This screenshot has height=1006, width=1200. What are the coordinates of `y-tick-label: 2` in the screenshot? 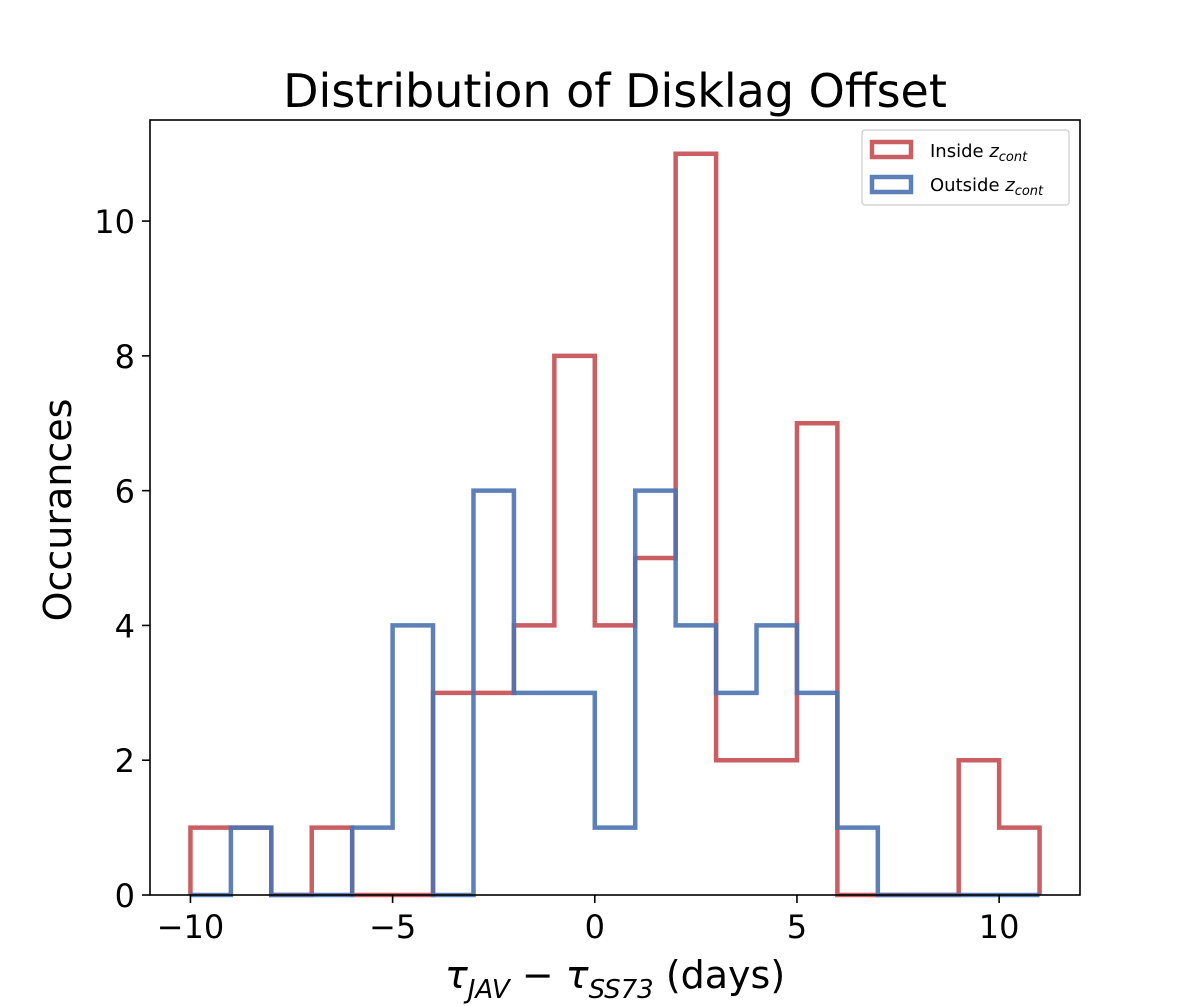 It's located at (125, 761).